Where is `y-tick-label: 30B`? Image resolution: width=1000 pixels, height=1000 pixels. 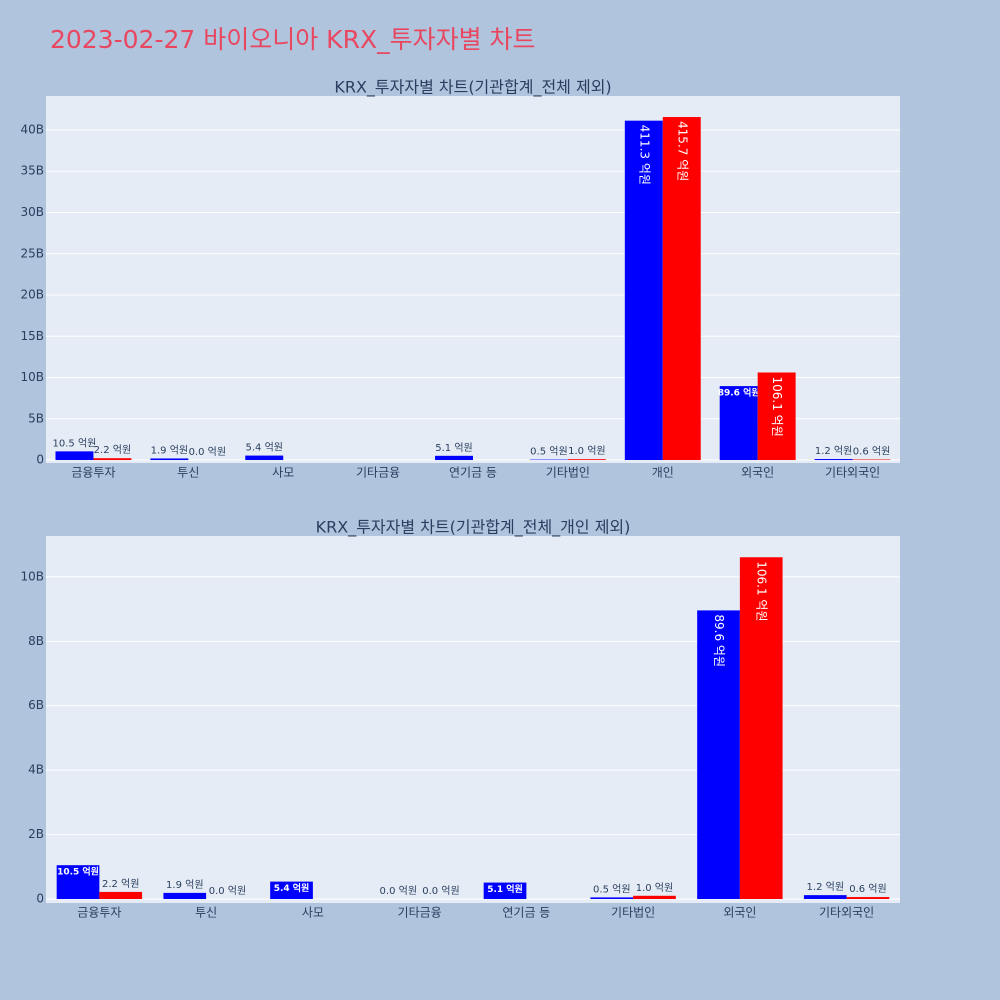
y-tick-label: 30B is located at coordinates (32, 212).